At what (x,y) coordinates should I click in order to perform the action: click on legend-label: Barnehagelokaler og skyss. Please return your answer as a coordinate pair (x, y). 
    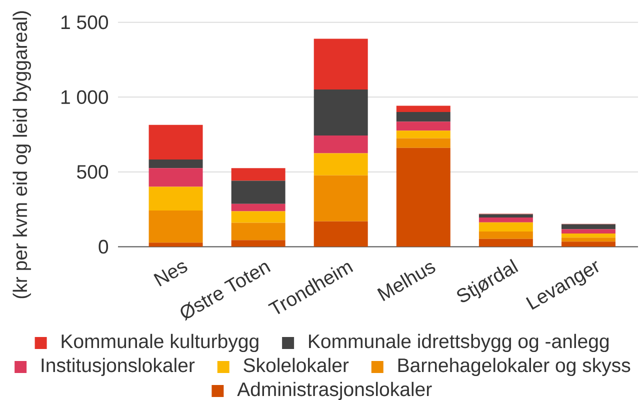
    Looking at the image, I should click on (514, 367).